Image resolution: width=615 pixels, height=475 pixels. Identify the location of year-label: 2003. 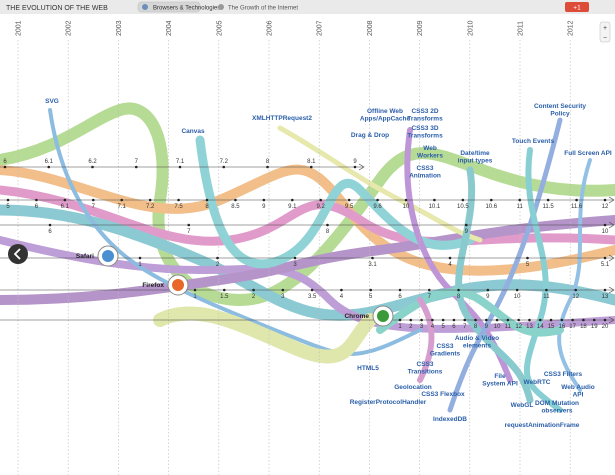
(119, 28).